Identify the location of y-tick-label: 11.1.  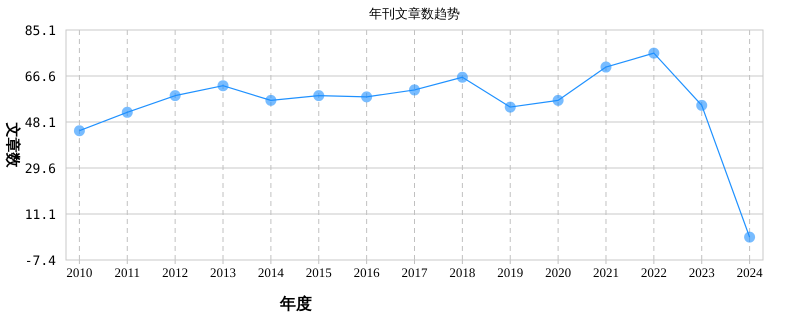
(40, 215).